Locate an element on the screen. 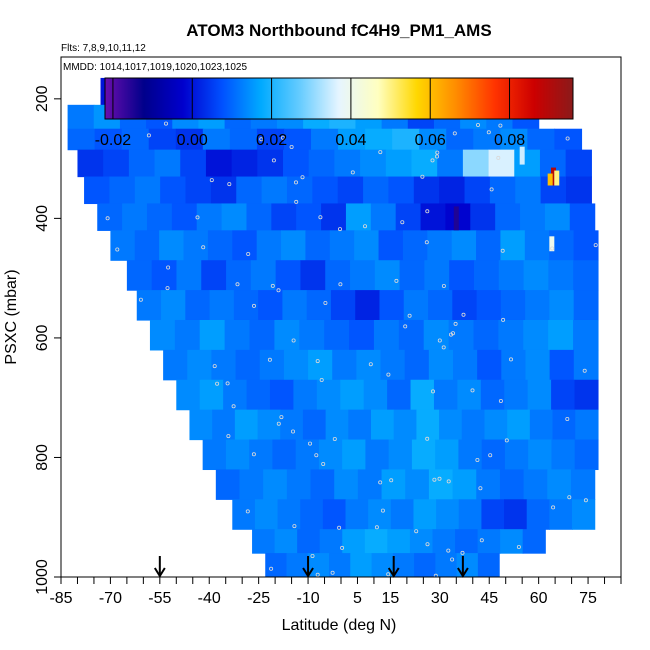 The image size is (650, 650). y-tick-label: 1000 is located at coordinates (42, 577).